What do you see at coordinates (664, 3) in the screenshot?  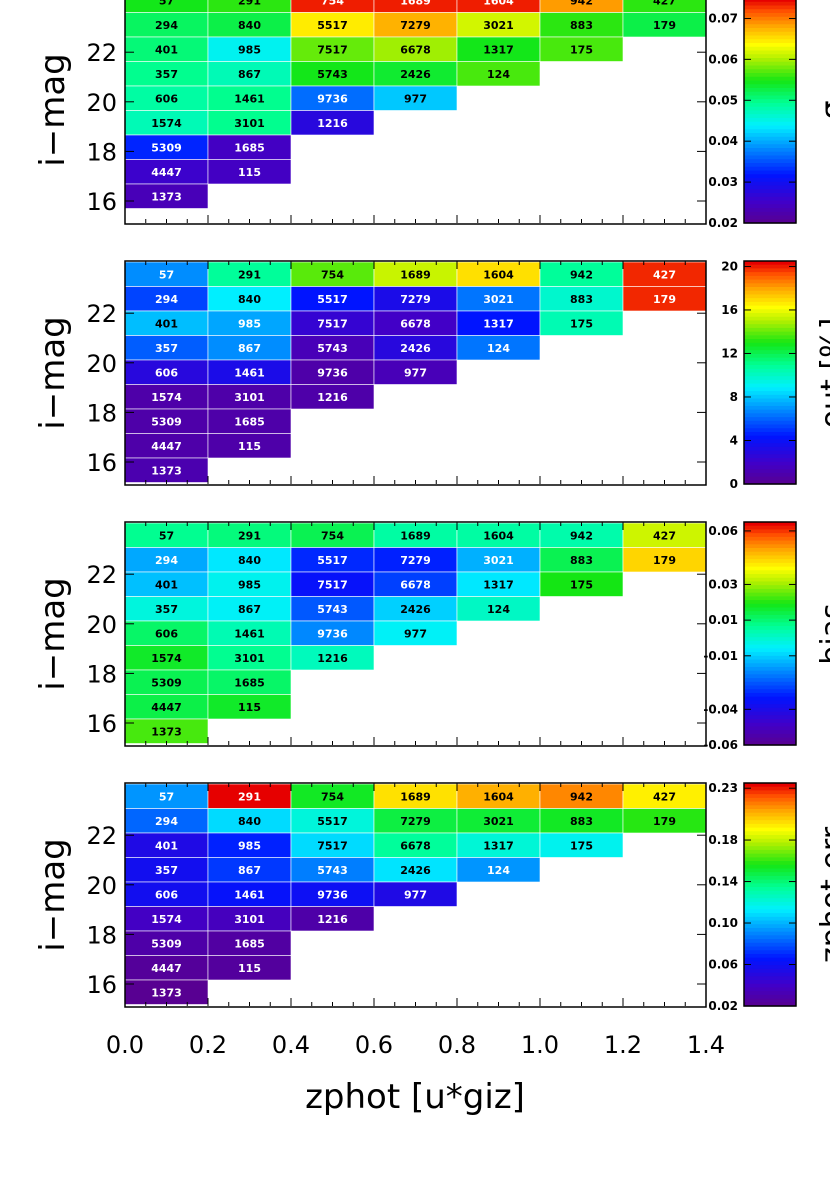 I see `cell-count-label: 427` at bounding box center [664, 3].